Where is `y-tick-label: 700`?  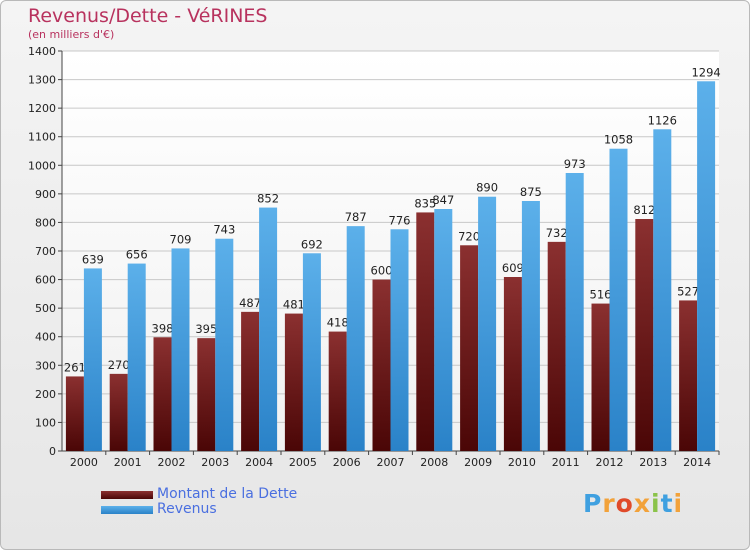
y-tick-label: 700 is located at coordinates (45, 251).